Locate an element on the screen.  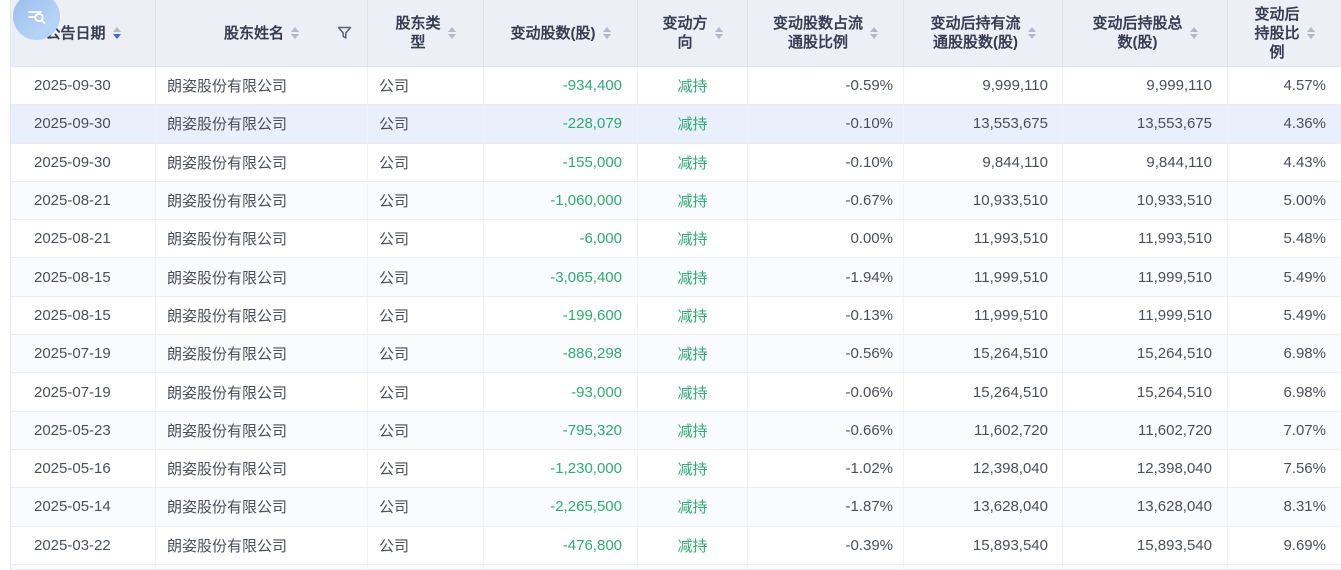
cell-change_shares: -2,265,500 is located at coordinates (561, 507).